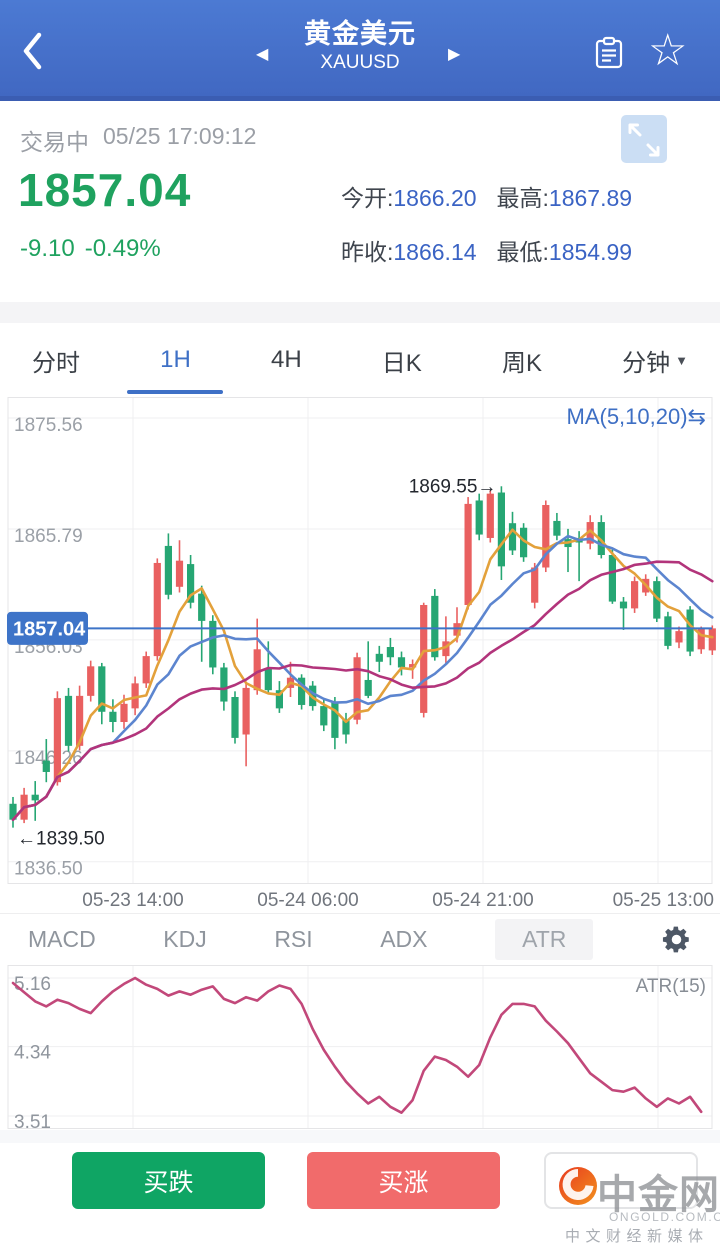  Describe the element at coordinates (482, 900) in the screenshot. I see `svg-text: 05-24 21:00` at that location.